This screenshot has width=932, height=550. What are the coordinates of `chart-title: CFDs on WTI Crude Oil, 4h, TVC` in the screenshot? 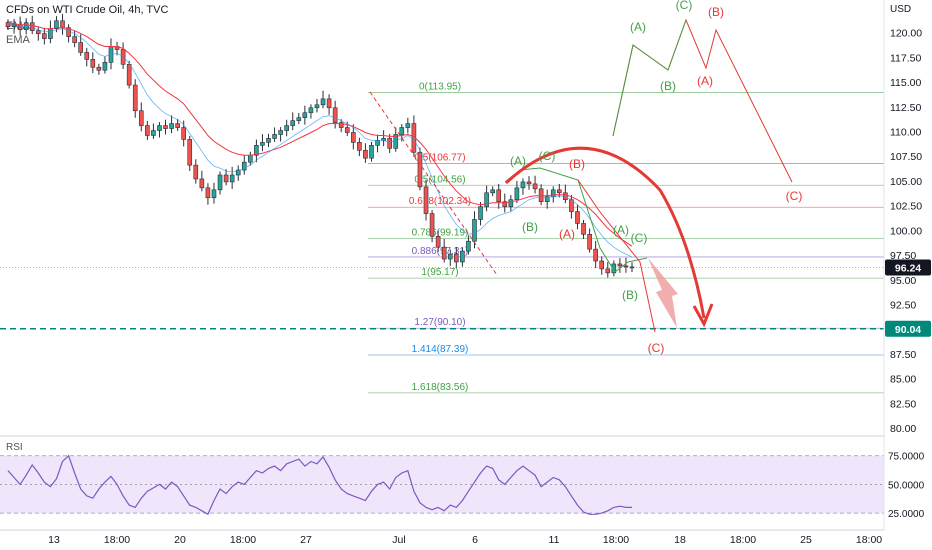 It's located at (87, 10).